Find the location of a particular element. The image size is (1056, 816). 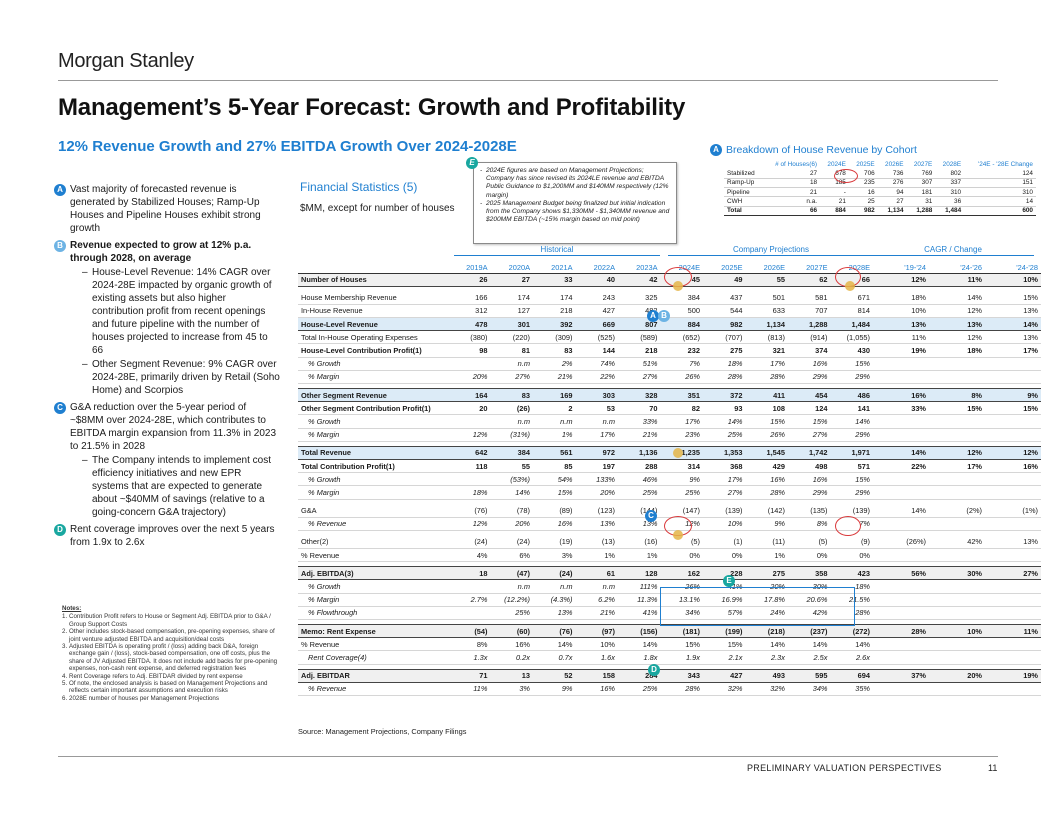

row-label: In-House Revenue is located at coordinates (373, 311).